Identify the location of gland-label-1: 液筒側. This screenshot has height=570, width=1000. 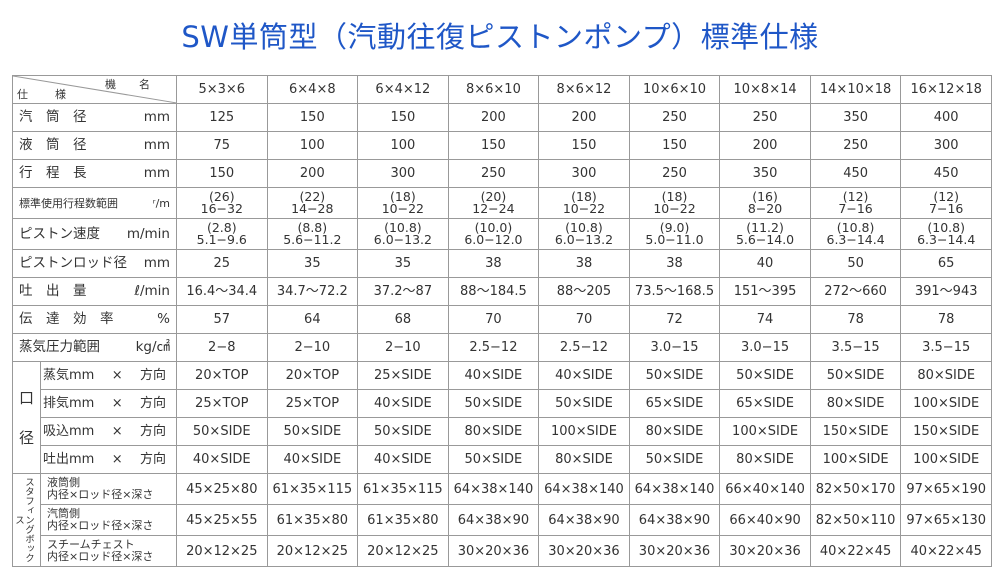
(63, 482).